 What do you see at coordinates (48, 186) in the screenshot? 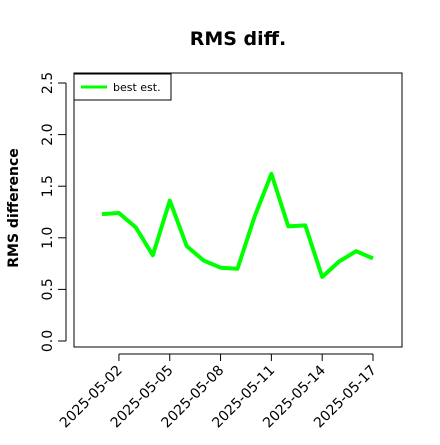
I see `y-tick-label: 1.5` at bounding box center [48, 186].